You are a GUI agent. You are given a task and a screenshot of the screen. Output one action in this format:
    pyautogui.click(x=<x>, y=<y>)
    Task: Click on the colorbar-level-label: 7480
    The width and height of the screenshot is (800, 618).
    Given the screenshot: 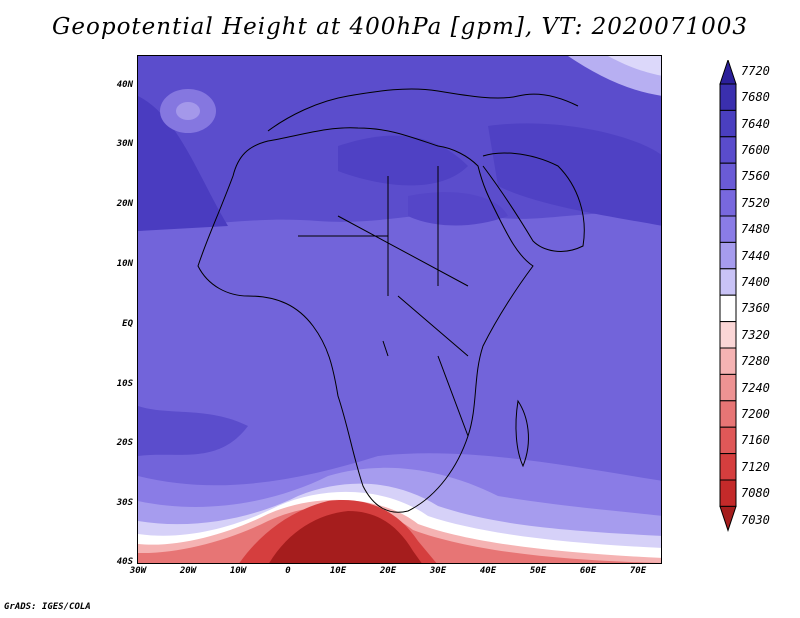 What is the action you would take?
    pyautogui.click(x=755, y=229)
    